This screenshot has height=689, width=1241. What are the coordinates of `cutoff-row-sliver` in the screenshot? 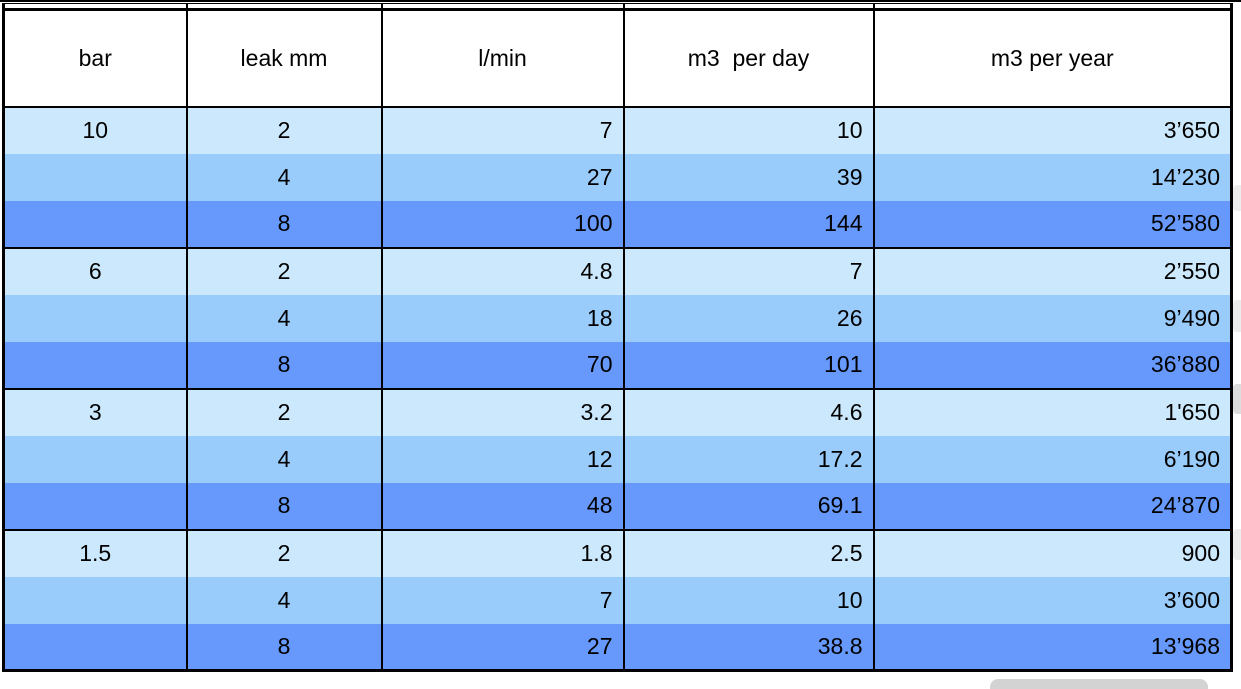 It's located at (617, 5).